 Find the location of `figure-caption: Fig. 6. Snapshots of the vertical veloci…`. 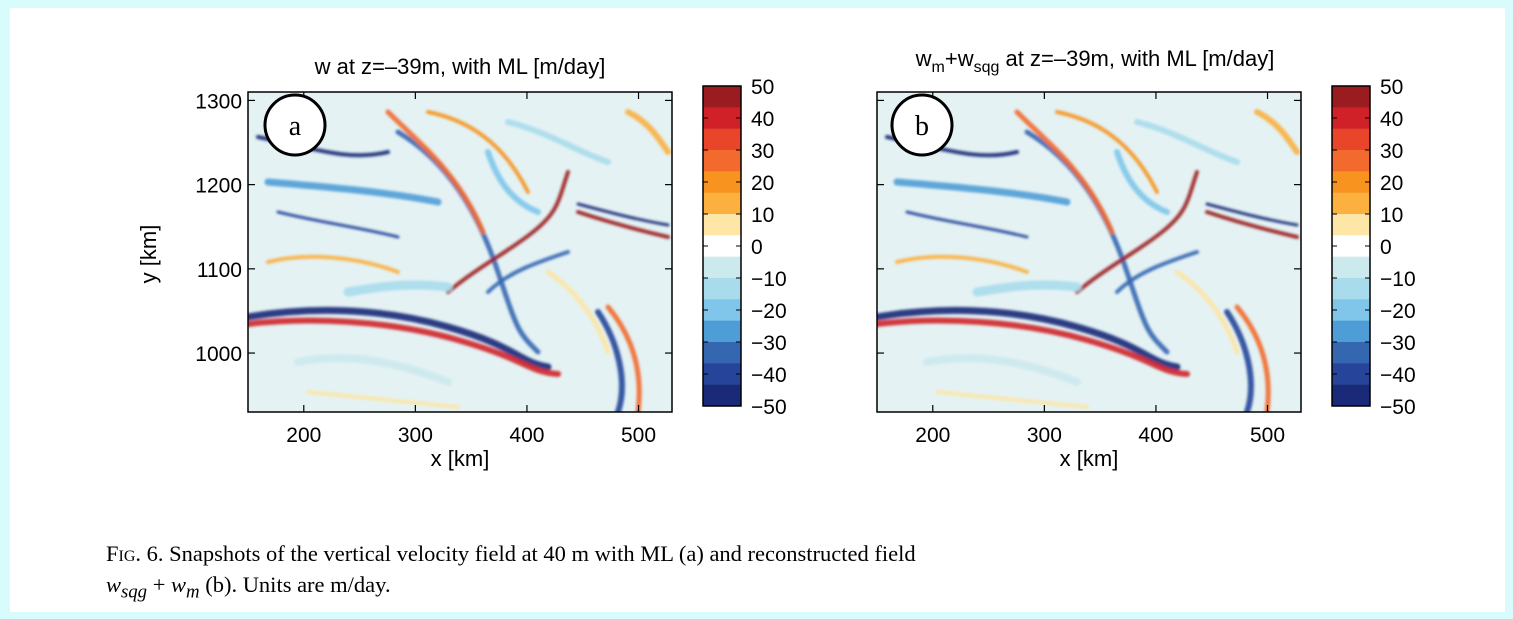

figure-caption: Fig. 6. Snapshots of the vertical veloci… is located at coordinates (796, 573).